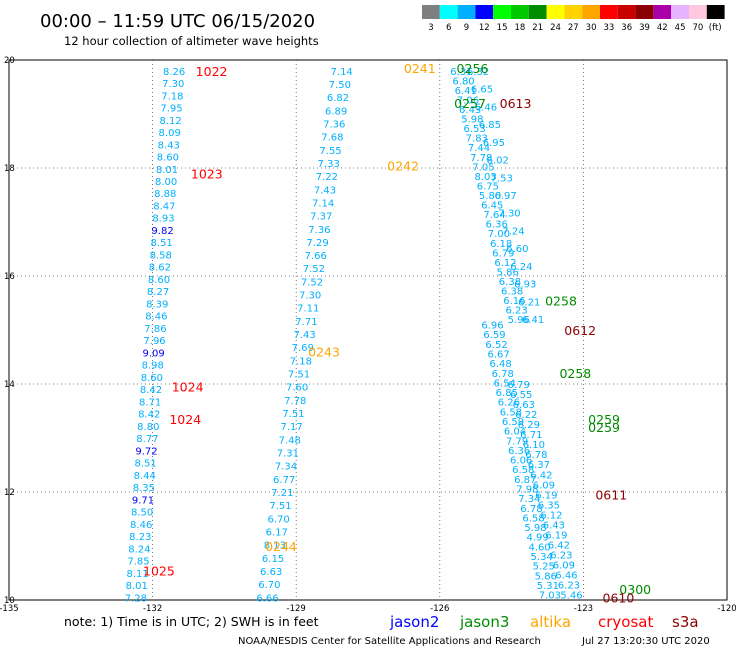 Image resolution: width=740 pixels, height=654 pixels. What do you see at coordinates (463, 81) in the screenshot?
I see `wave-height-value: 6.80` at bounding box center [463, 81].